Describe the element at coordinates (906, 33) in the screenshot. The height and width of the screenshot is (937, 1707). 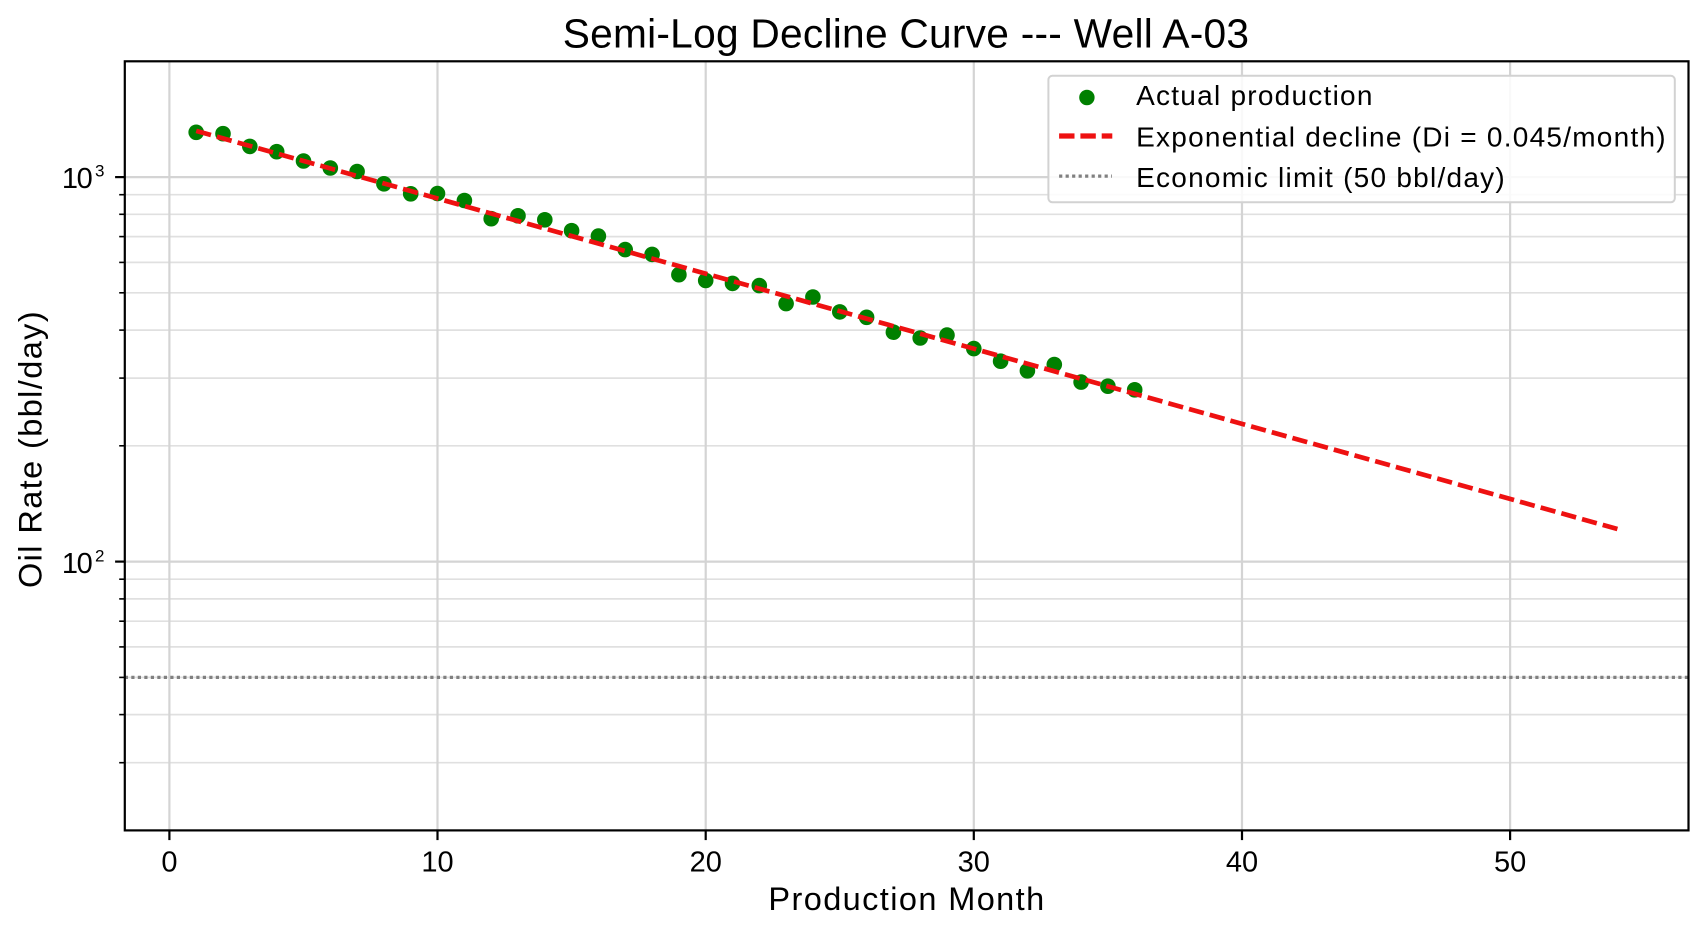
I see `svg-text:Semi-Log Decline Curve --- Wel: Semi-Log Decline Curve --- Well A-03` at that location.